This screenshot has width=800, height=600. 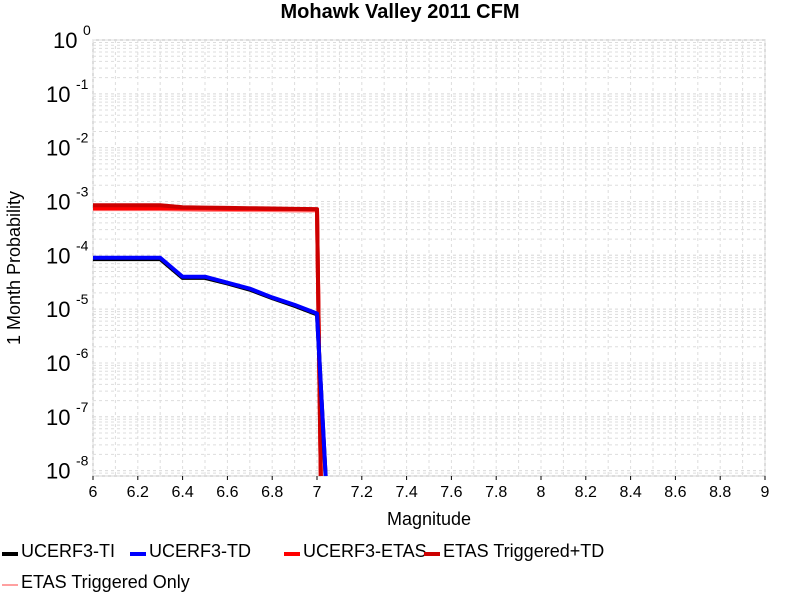 I want to click on x-tick-label: 6.4, so click(x=182, y=492).